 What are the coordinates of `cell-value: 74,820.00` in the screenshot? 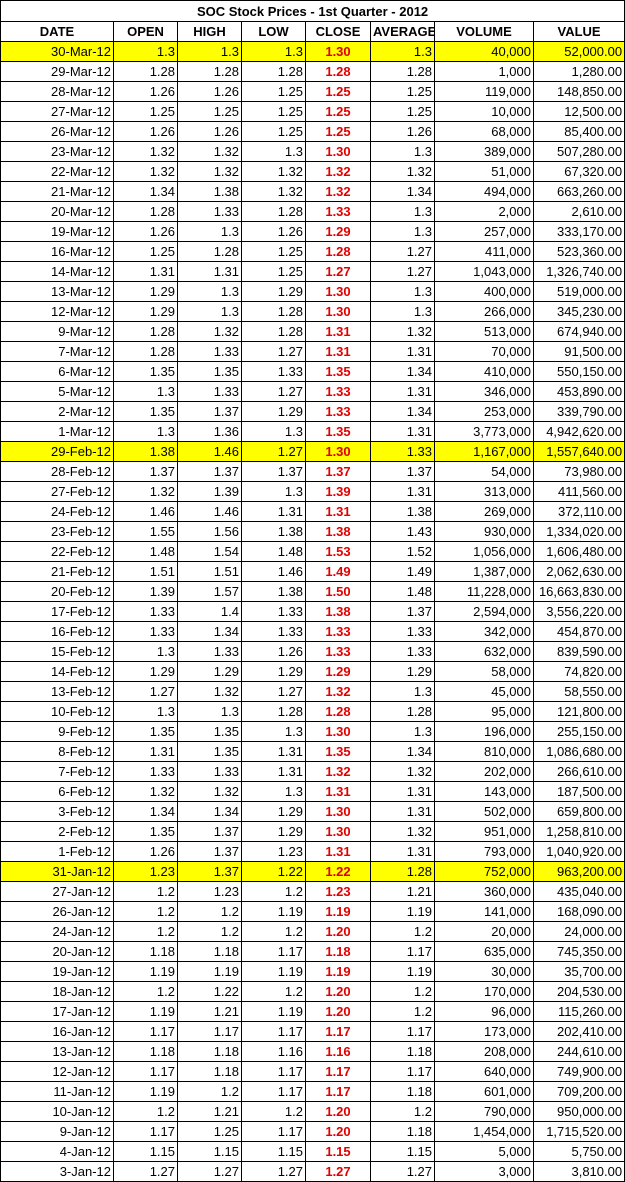 It's located at (578, 671).